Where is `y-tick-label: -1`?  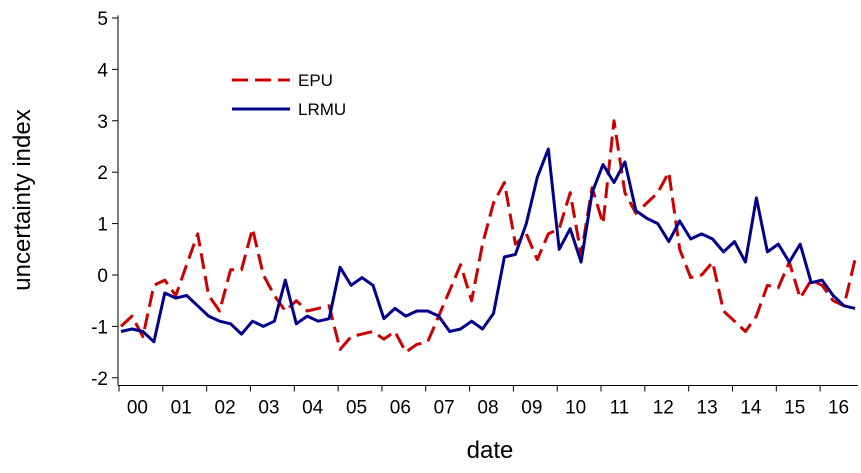 y-tick-label: -1 is located at coordinates (99, 327).